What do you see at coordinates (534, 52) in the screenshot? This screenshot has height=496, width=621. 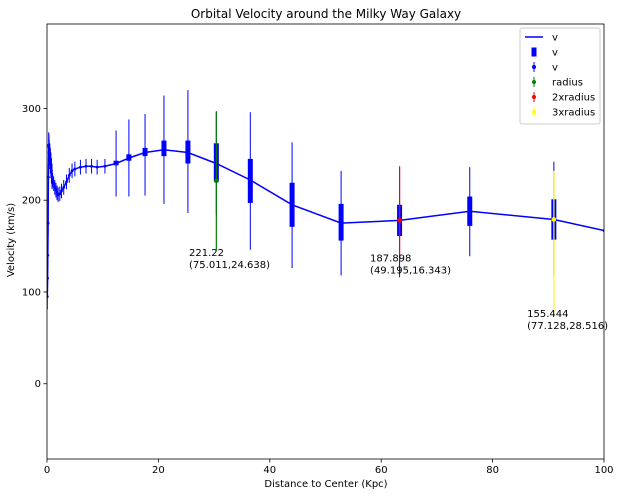 I see `legend-box-handle` at bounding box center [534, 52].